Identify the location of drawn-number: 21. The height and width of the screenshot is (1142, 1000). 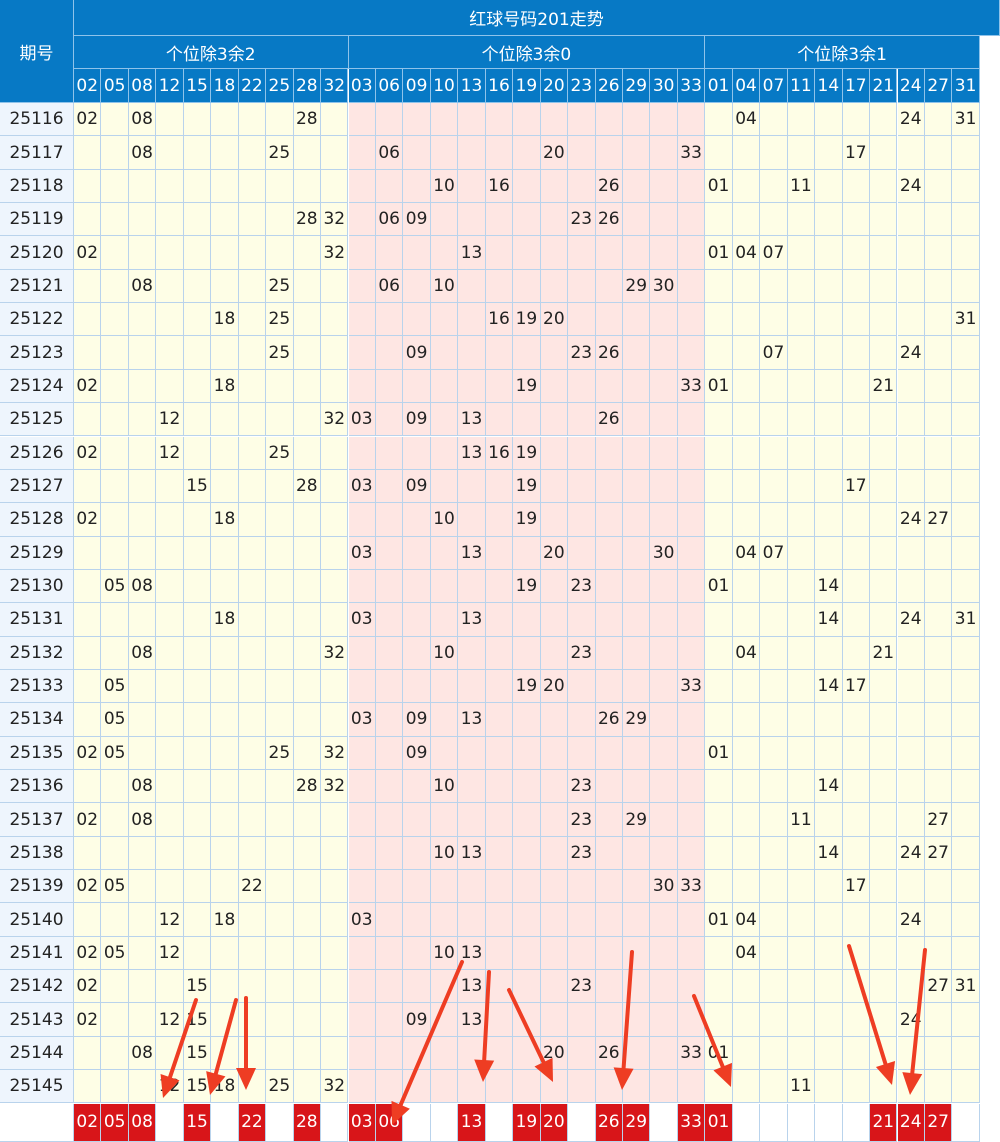
(884, 386).